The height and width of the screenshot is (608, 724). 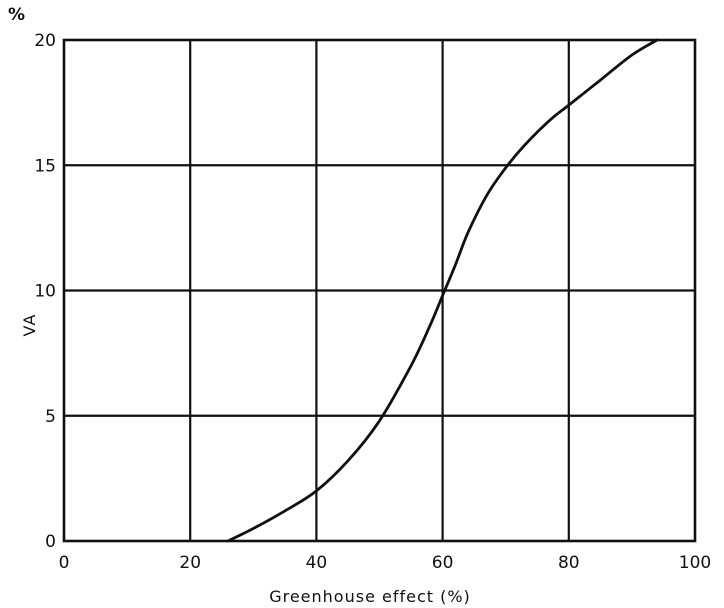 What do you see at coordinates (317, 563) in the screenshot?
I see `x-tick-label: 40` at bounding box center [317, 563].